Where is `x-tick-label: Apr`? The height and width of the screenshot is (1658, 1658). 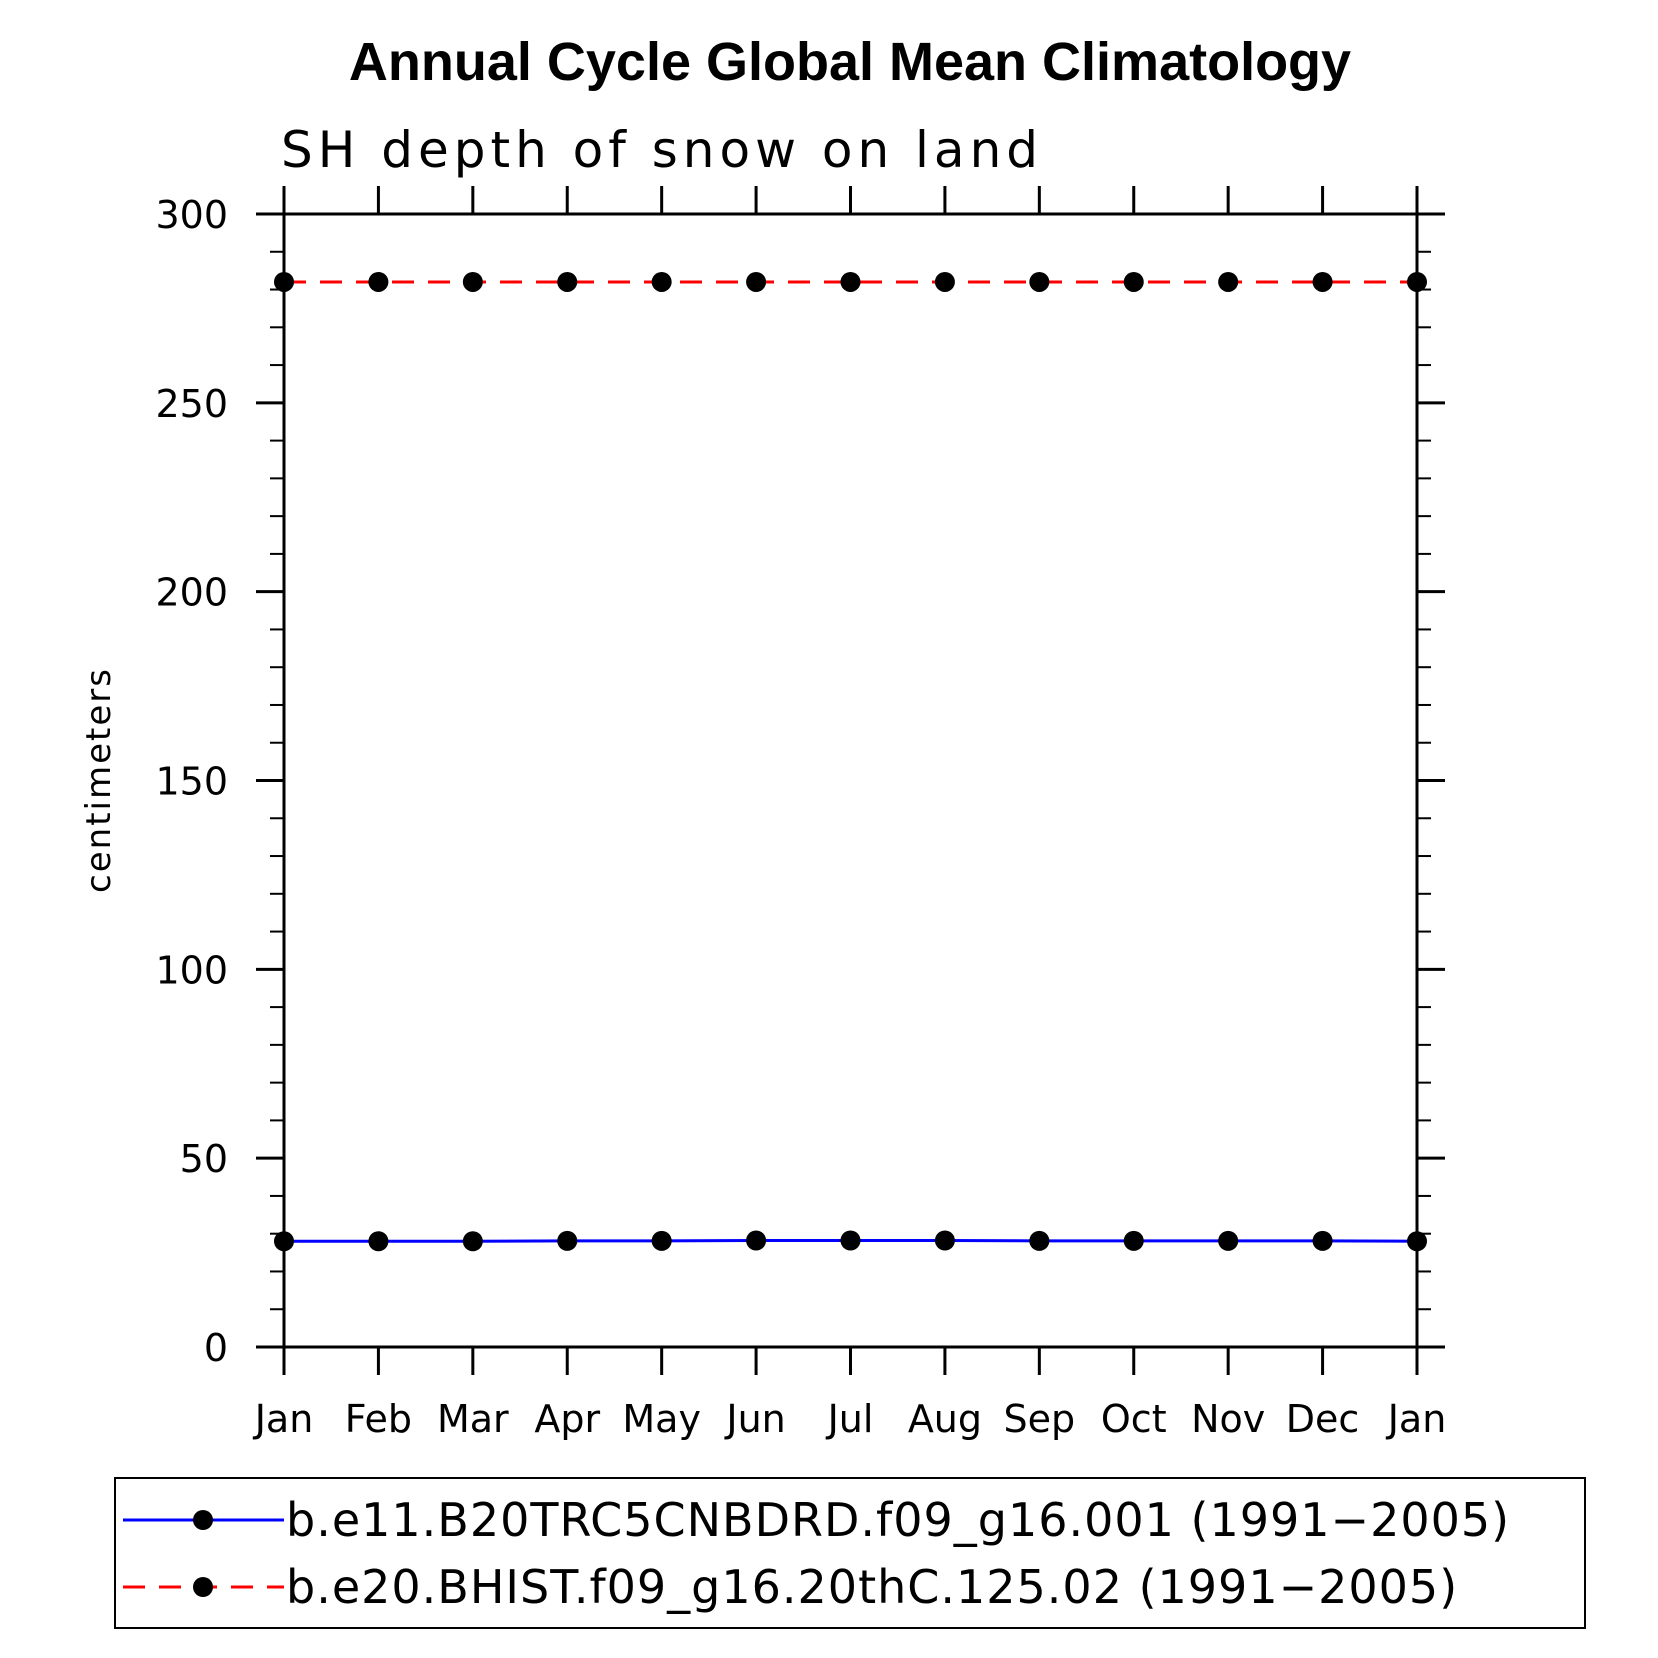 x-tick-label: Apr is located at coordinates (567, 1419).